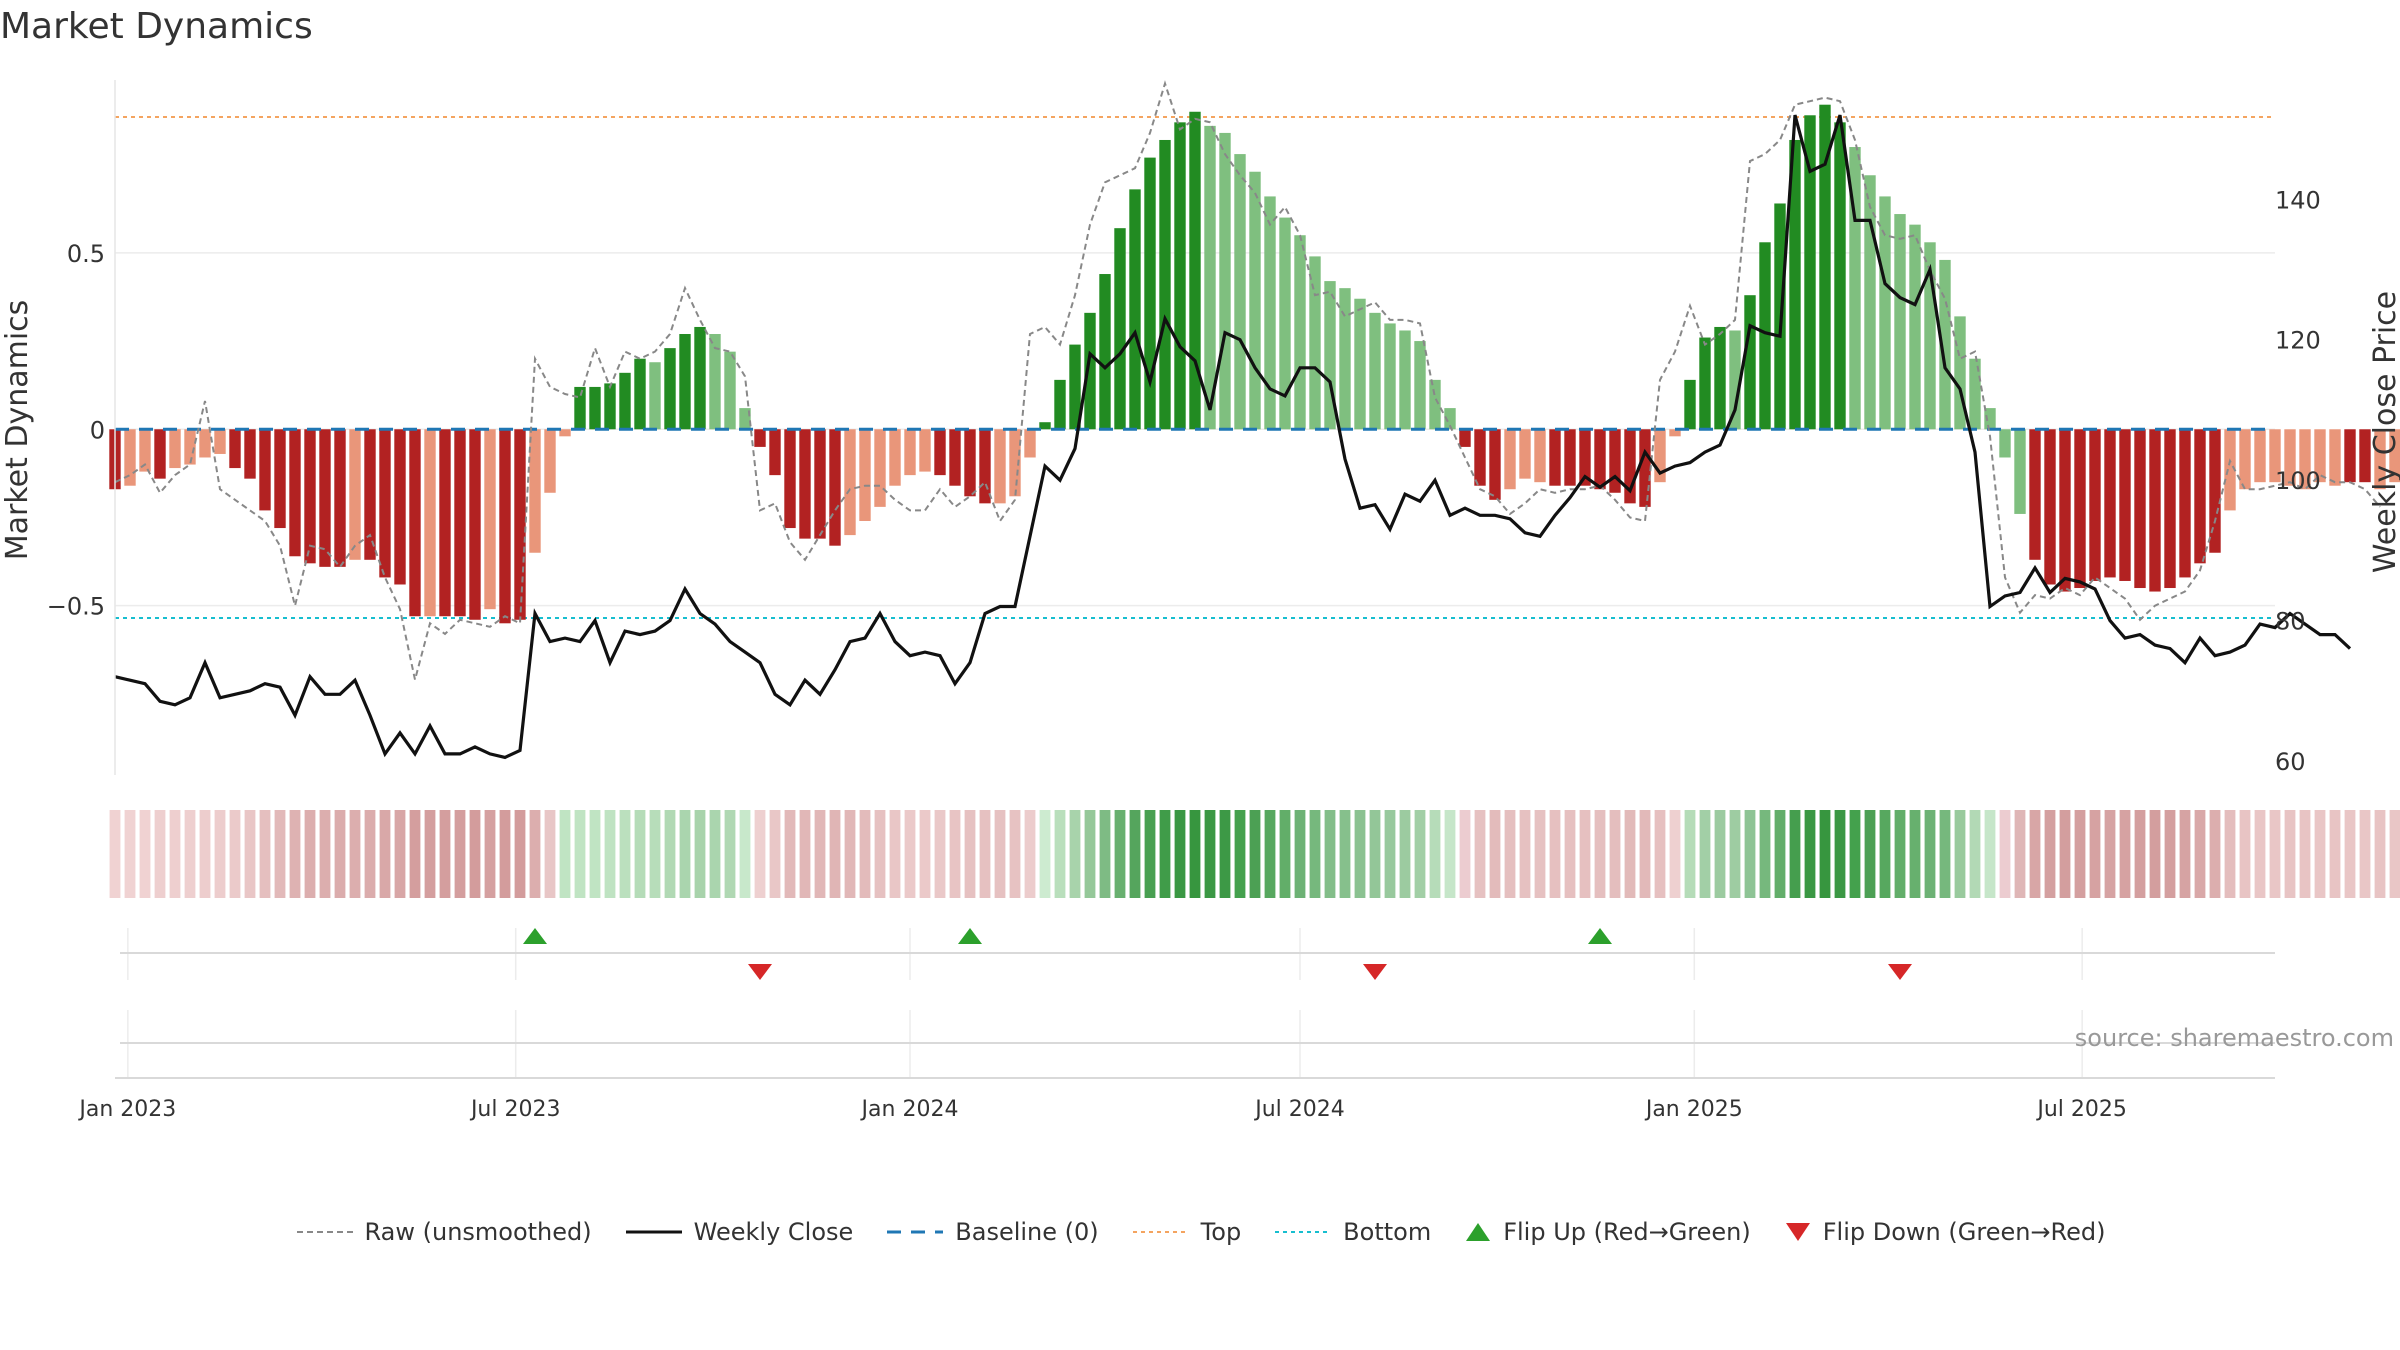 This screenshot has width=2400, height=1350. I want to click on legend-bottom-swatch, so click(1303, 1232).